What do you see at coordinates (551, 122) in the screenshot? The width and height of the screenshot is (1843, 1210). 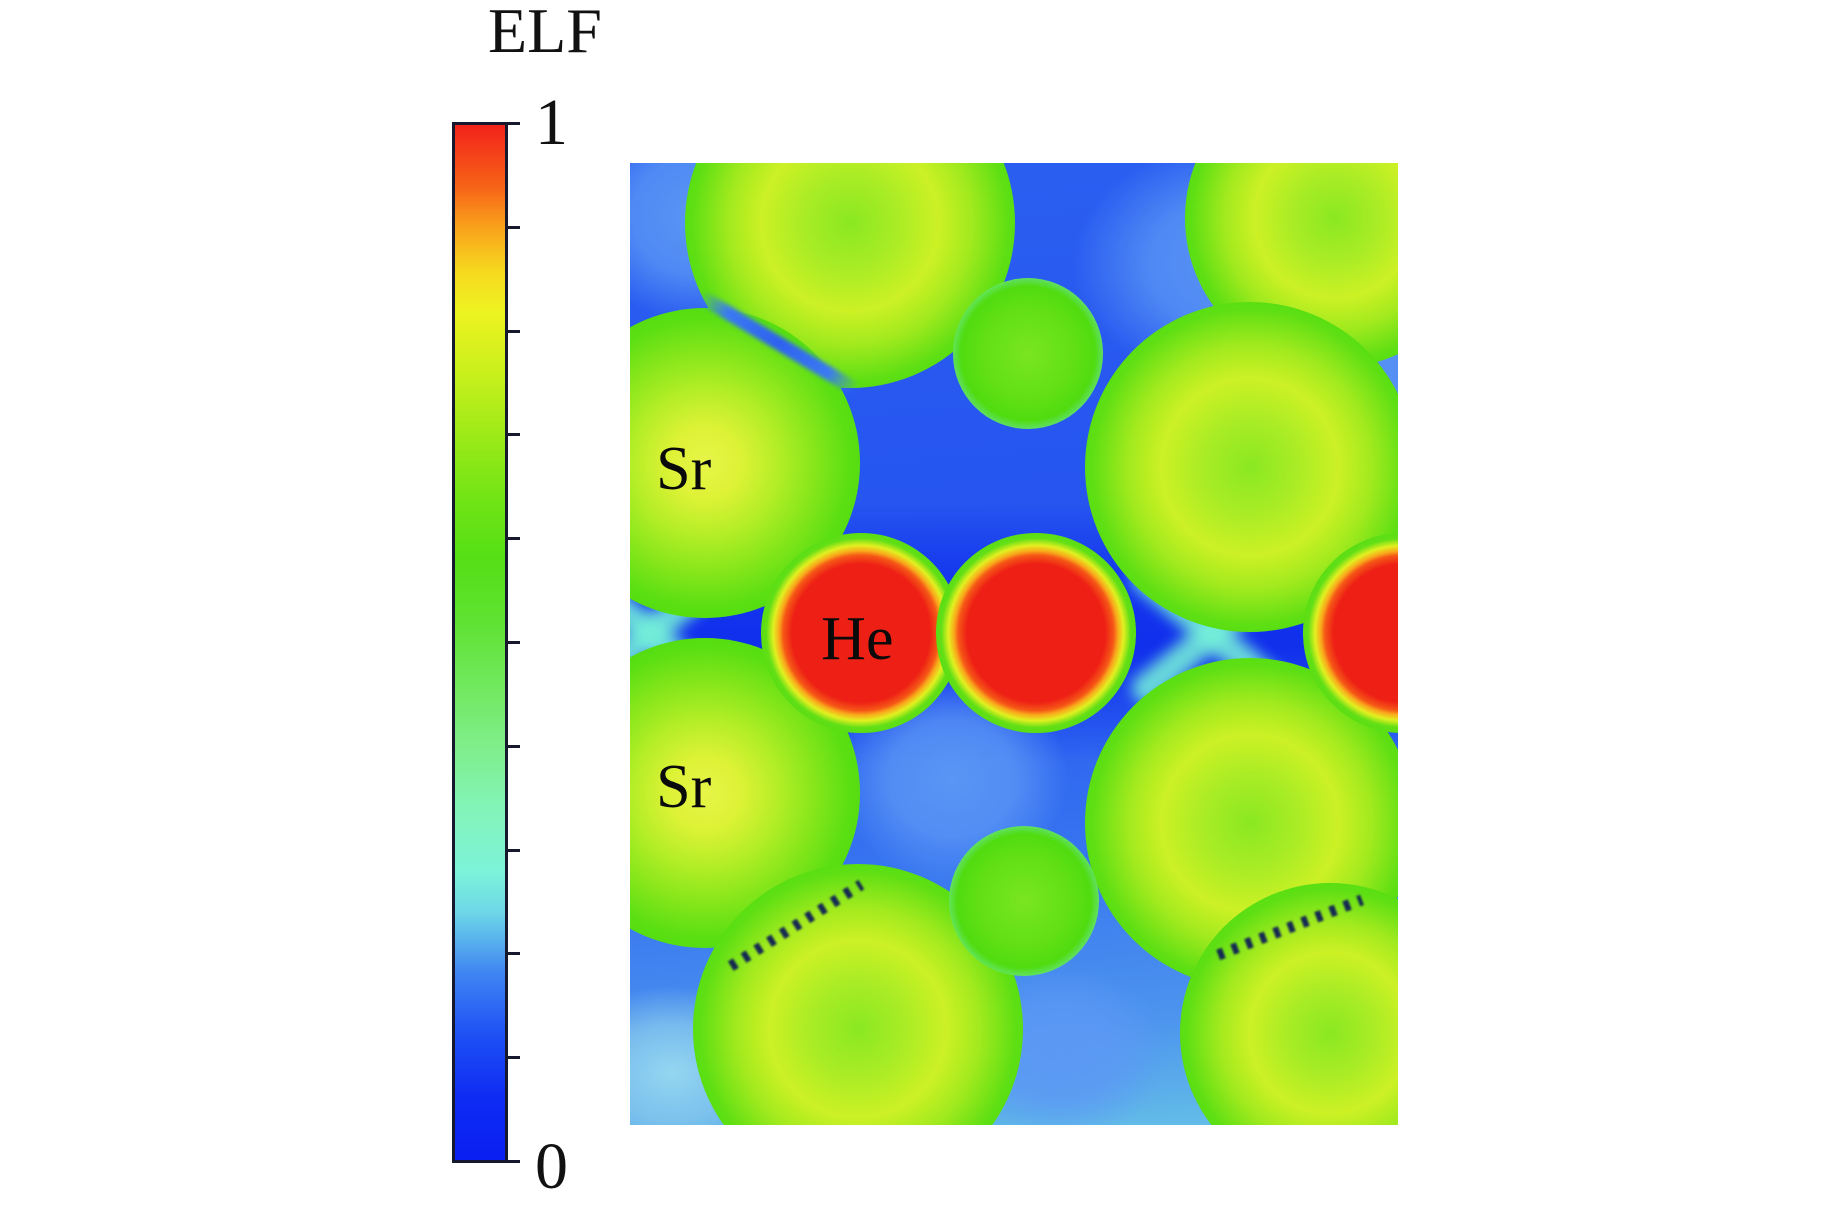 I see `colorbar-max-label: 1` at bounding box center [551, 122].